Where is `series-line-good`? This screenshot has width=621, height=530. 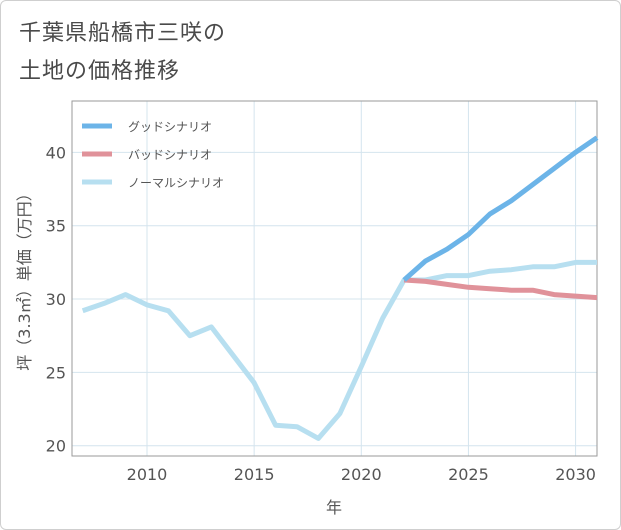 series-line-good is located at coordinates (500, 208).